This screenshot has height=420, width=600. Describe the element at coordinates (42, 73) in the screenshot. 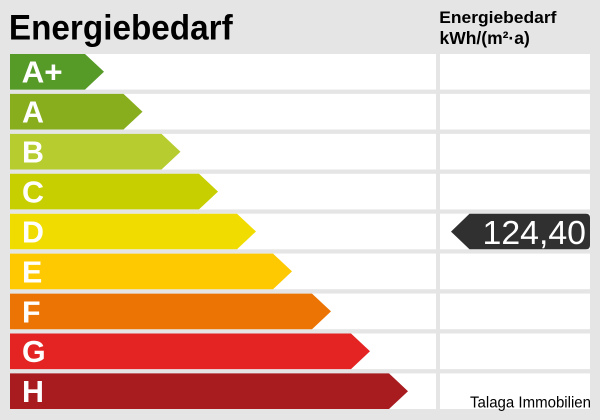

I see `svg-text: A+` at that location.